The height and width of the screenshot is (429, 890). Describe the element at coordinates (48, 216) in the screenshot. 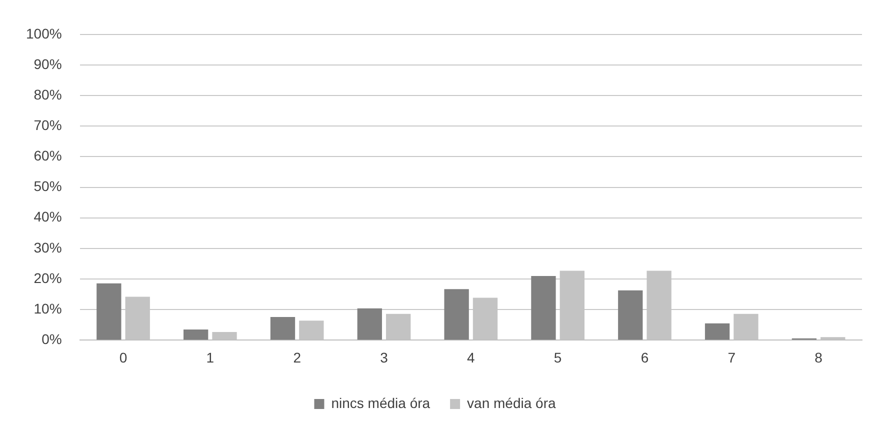

I see `y-tick-label: 40%` at that location.